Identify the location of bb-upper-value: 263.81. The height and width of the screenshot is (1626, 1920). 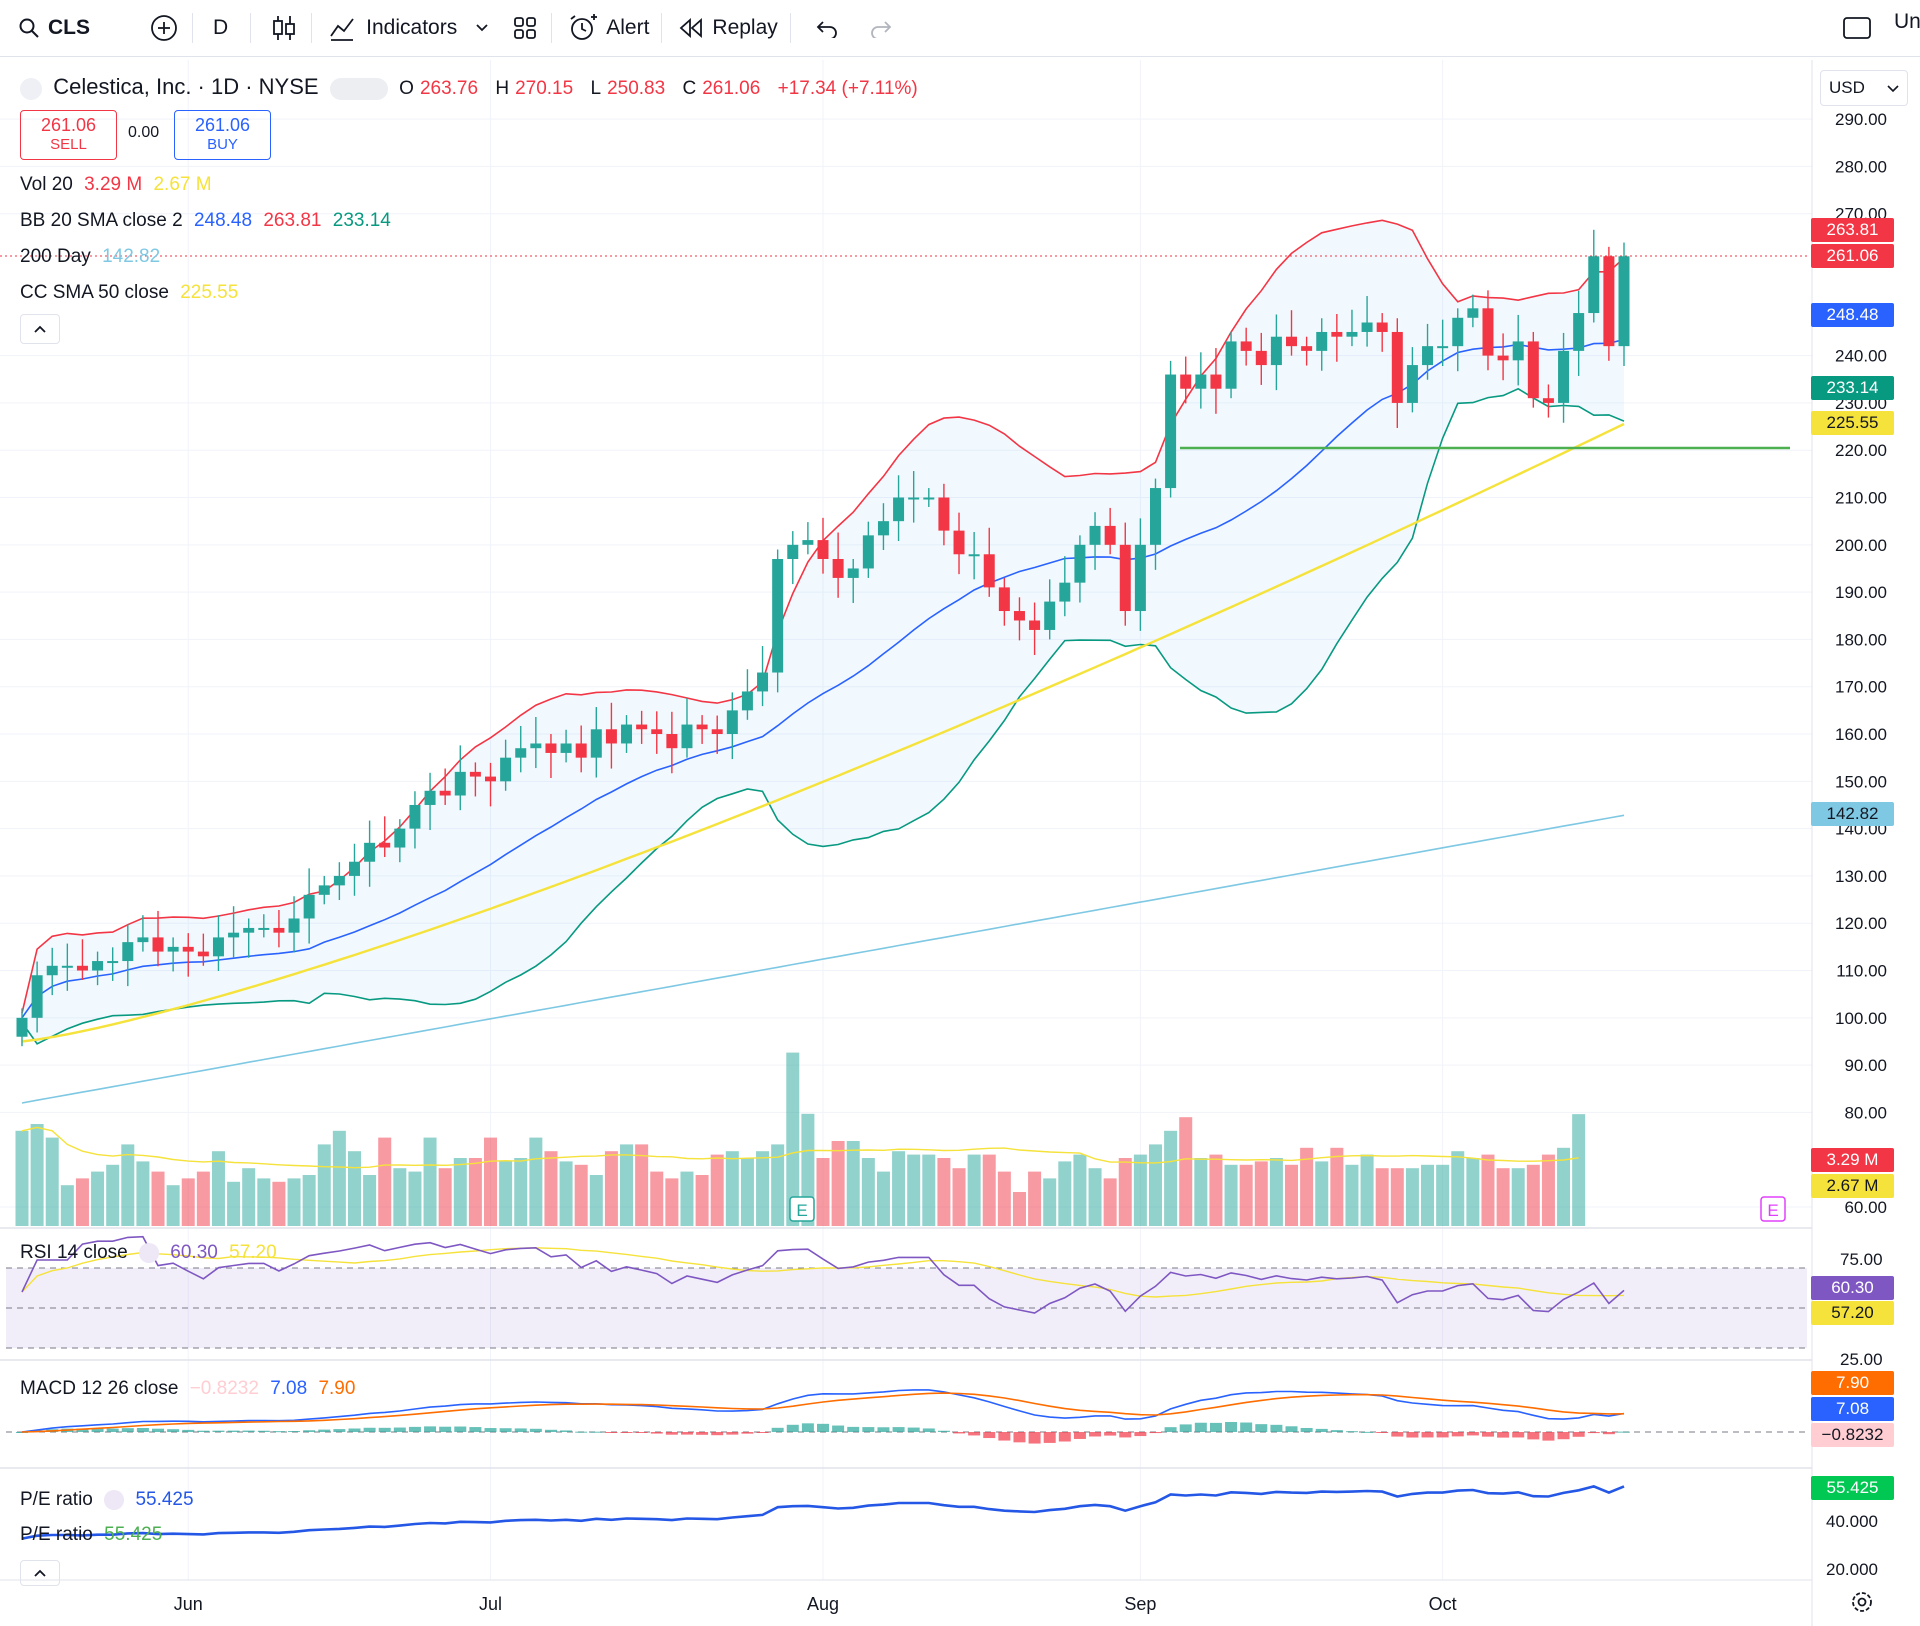
(292, 220).